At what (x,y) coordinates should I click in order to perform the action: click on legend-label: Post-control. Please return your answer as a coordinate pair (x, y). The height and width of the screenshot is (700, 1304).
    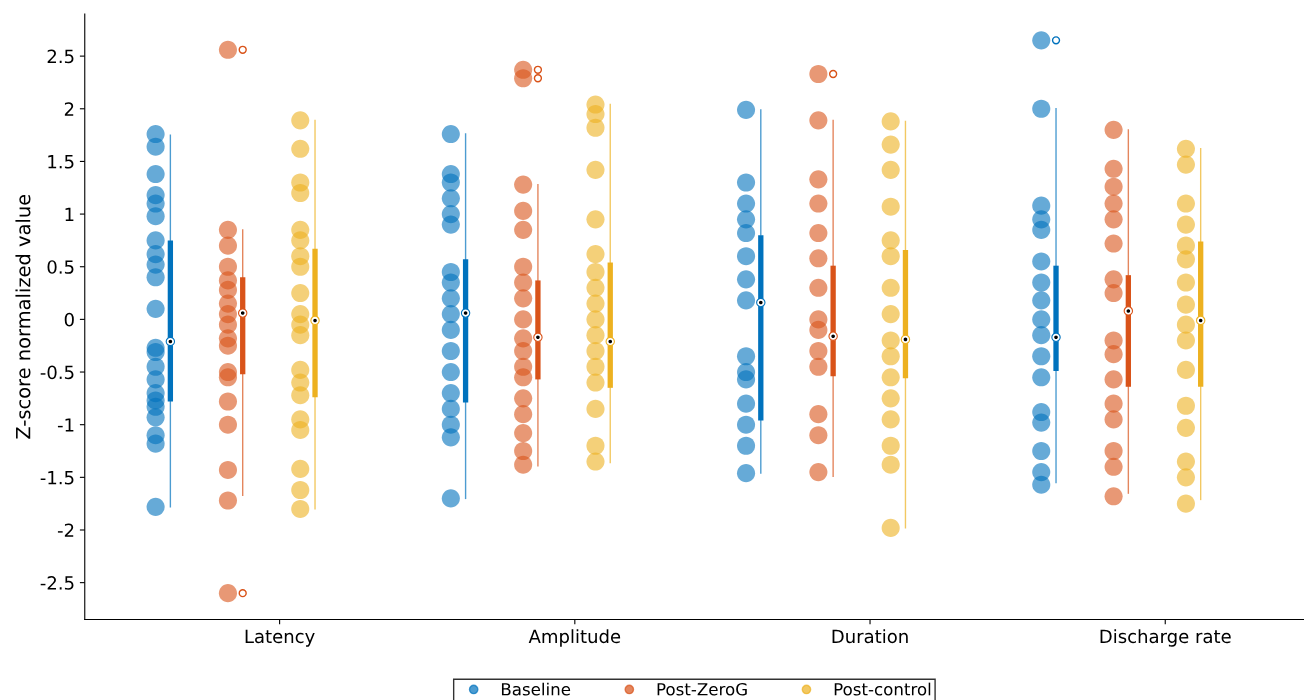
    Looking at the image, I should click on (882, 689).